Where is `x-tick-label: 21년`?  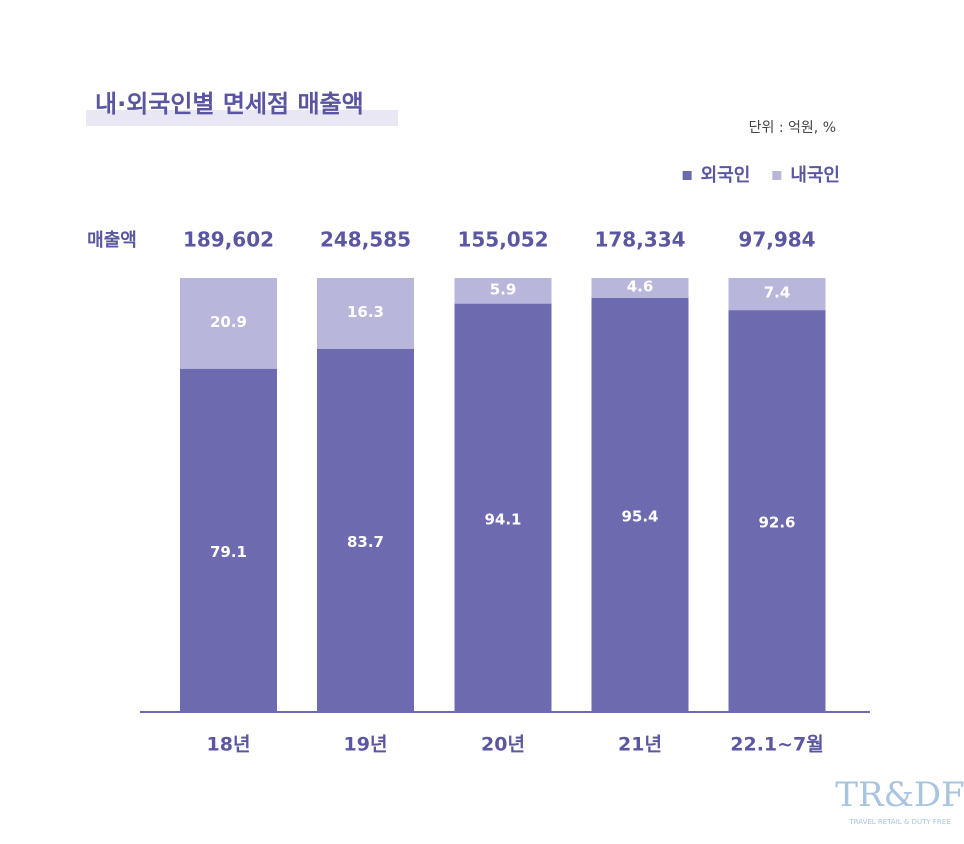
x-tick-label: 21년 is located at coordinates (640, 745).